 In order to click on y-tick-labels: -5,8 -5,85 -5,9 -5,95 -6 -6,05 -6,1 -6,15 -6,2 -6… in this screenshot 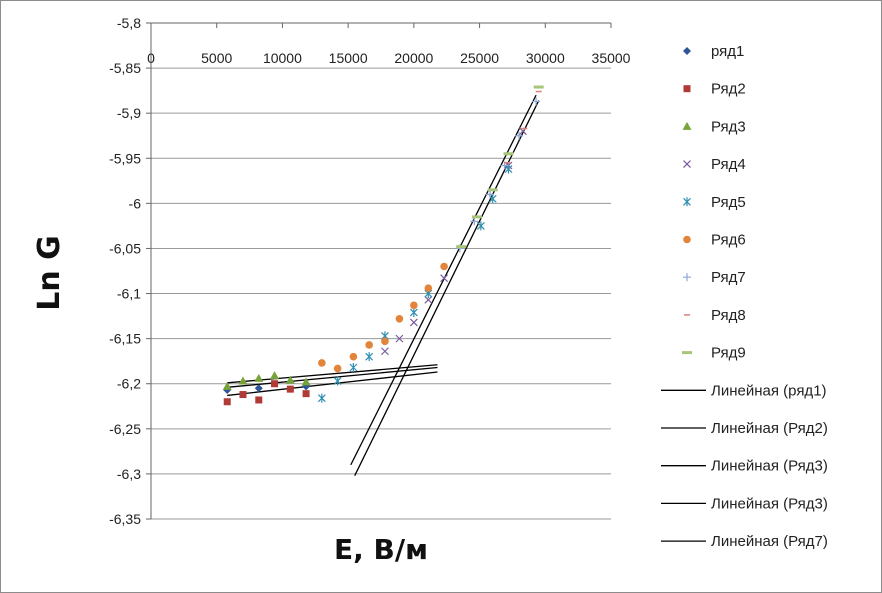, I will do `click(125, 271)`.